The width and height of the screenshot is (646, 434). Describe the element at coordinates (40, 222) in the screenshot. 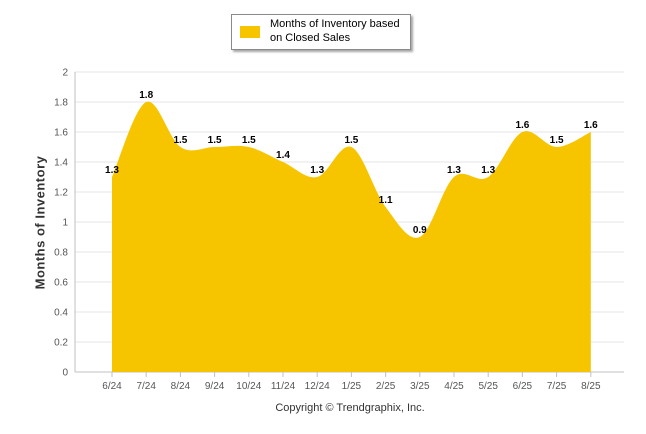

I see `y-axis-title: Months of Inventory` at that location.